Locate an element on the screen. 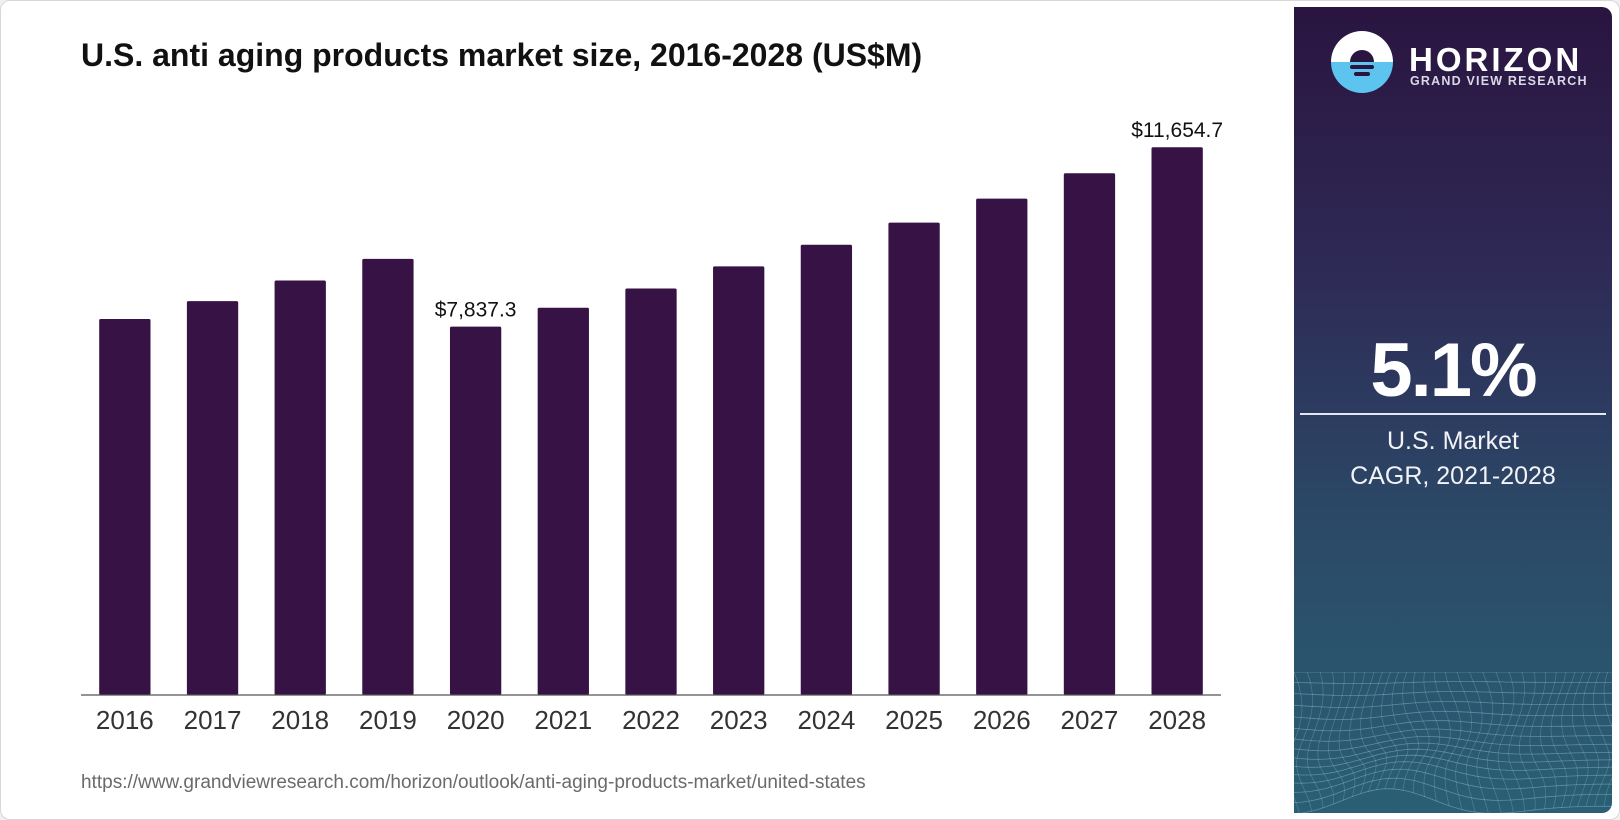 This screenshot has height=820, width=1620. brand-name: HORIZON is located at coordinates (1496, 59).